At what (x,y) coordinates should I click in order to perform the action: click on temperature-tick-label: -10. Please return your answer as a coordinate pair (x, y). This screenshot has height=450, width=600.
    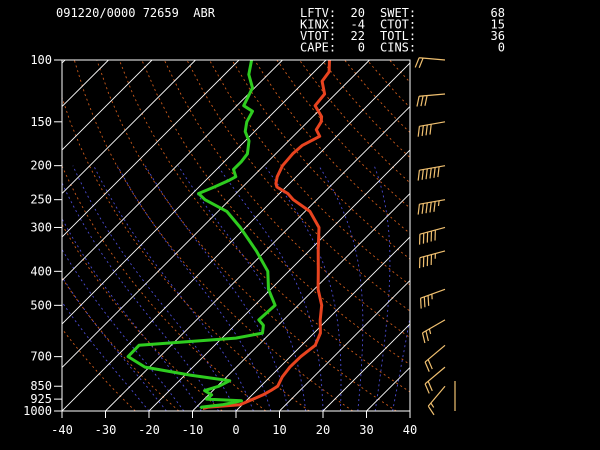
    Looking at the image, I should click on (193, 430).